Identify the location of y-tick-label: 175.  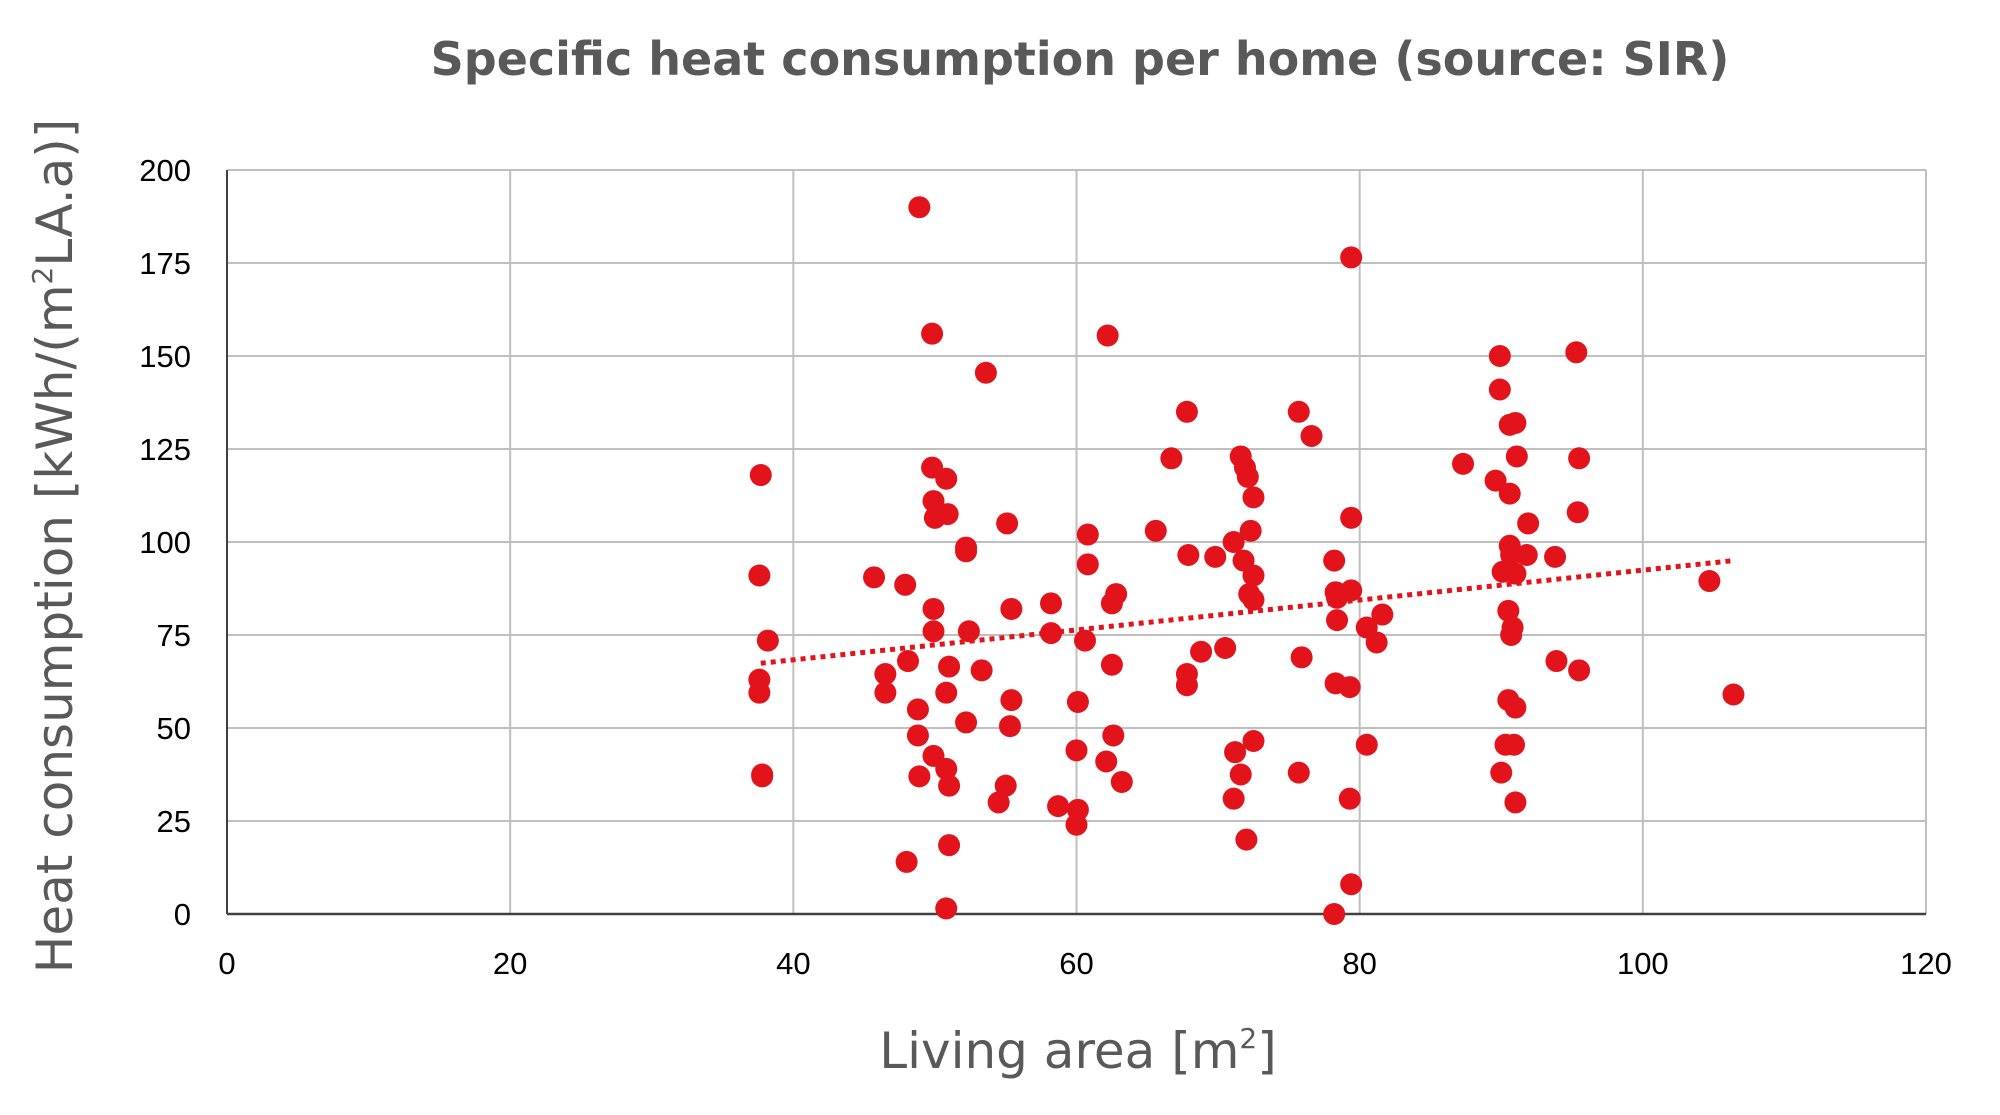
(165, 263).